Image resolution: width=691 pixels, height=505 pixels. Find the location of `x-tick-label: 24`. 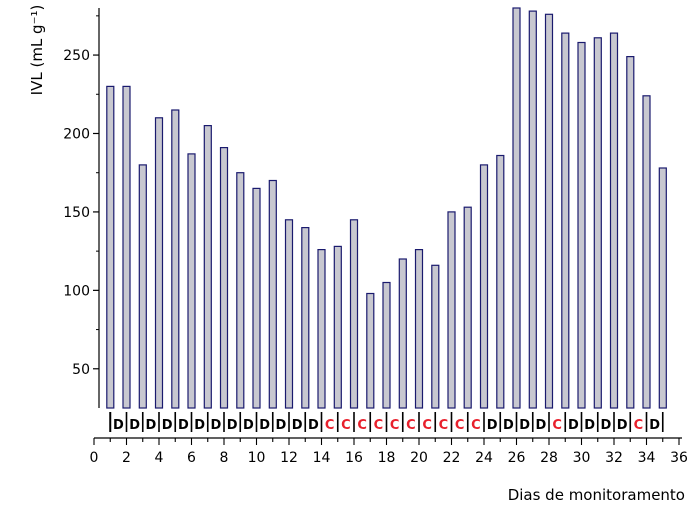

x-tick-label: 24 is located at coordinates (484, 458).